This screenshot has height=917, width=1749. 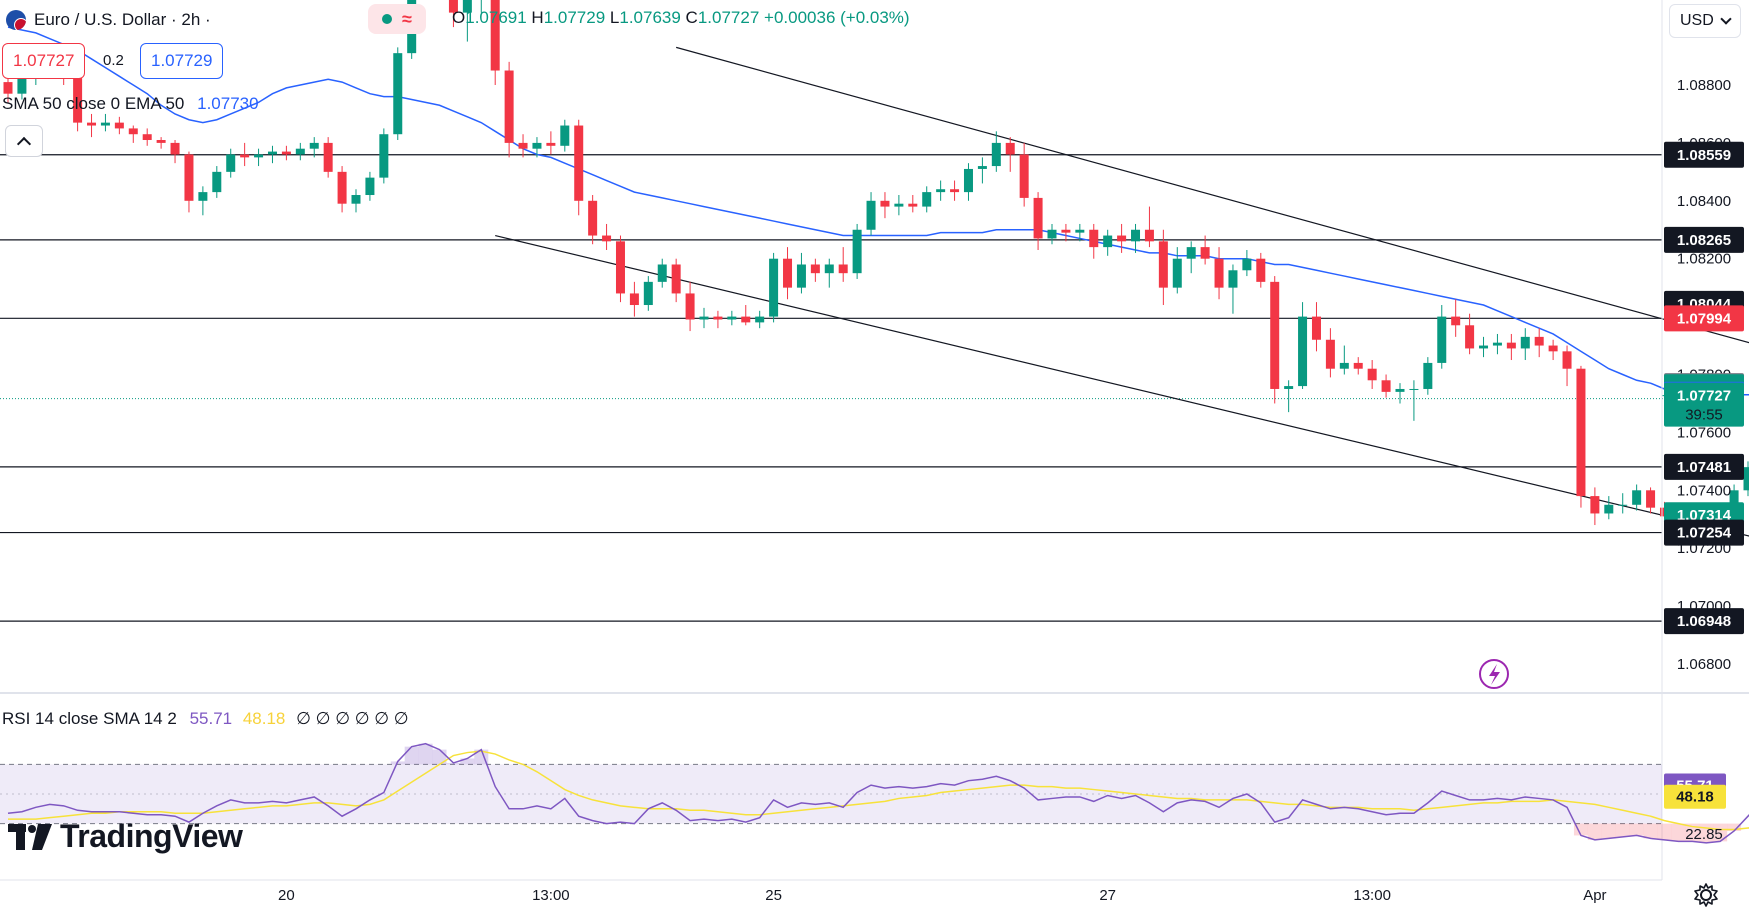 What do you see at coordinates (1704, 155) in the screenshot?
I see `price-badge-text: 1.08559` at bounding box center [1704, 155].